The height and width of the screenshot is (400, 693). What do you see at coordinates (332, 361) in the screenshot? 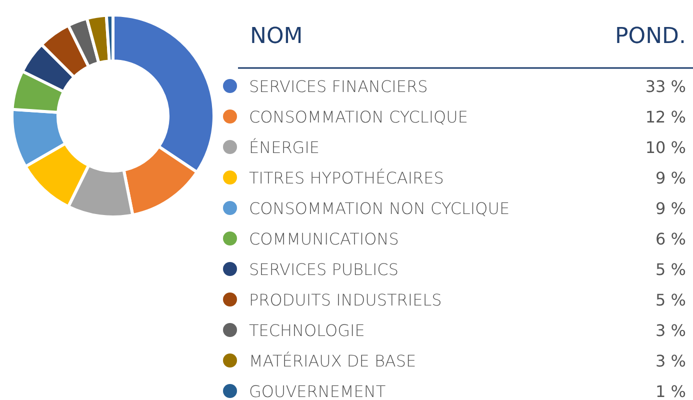
I see `legend-label: MATÉRIAUX DE BASE` at bounding box center [332, 361].